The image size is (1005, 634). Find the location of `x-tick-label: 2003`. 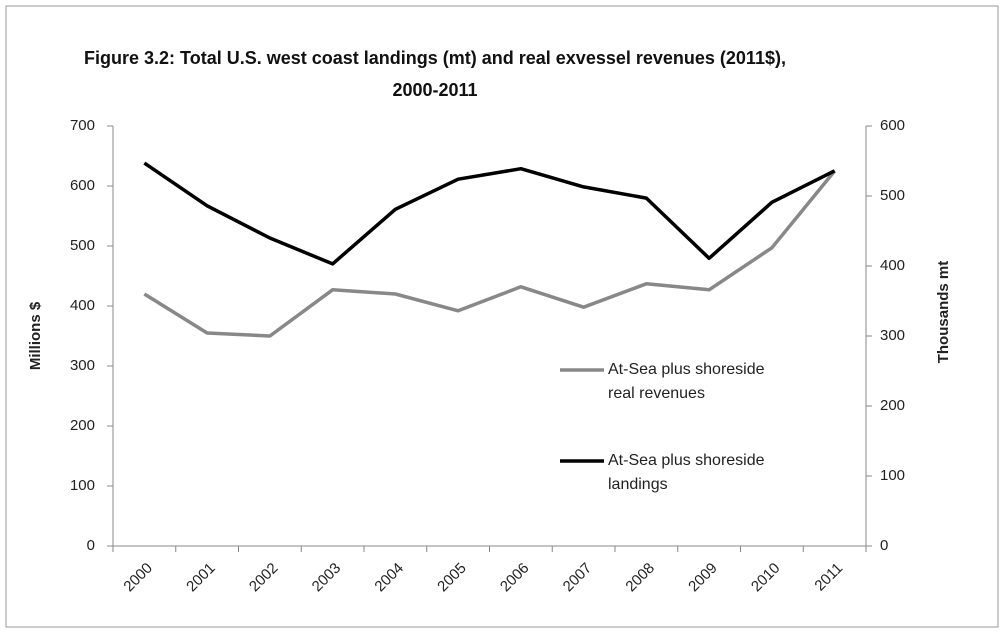

x-tick-label: 2003 is located at coordinates (327, 578).